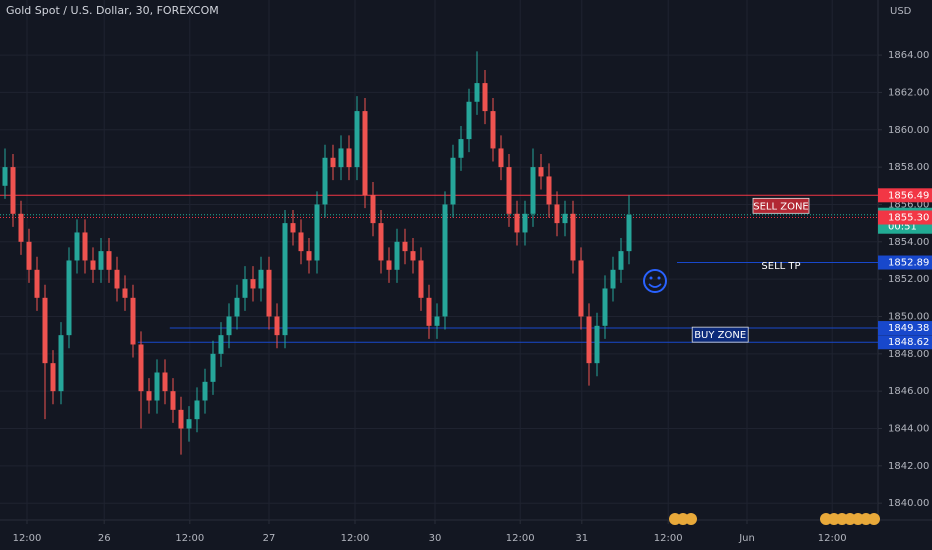 The width and height of the screenshot is (932, 550). What do you see at coordinates (908, 92) in the screenshot?
I see `y-tick-label: 1862.00` at bounding box center [908, 92].